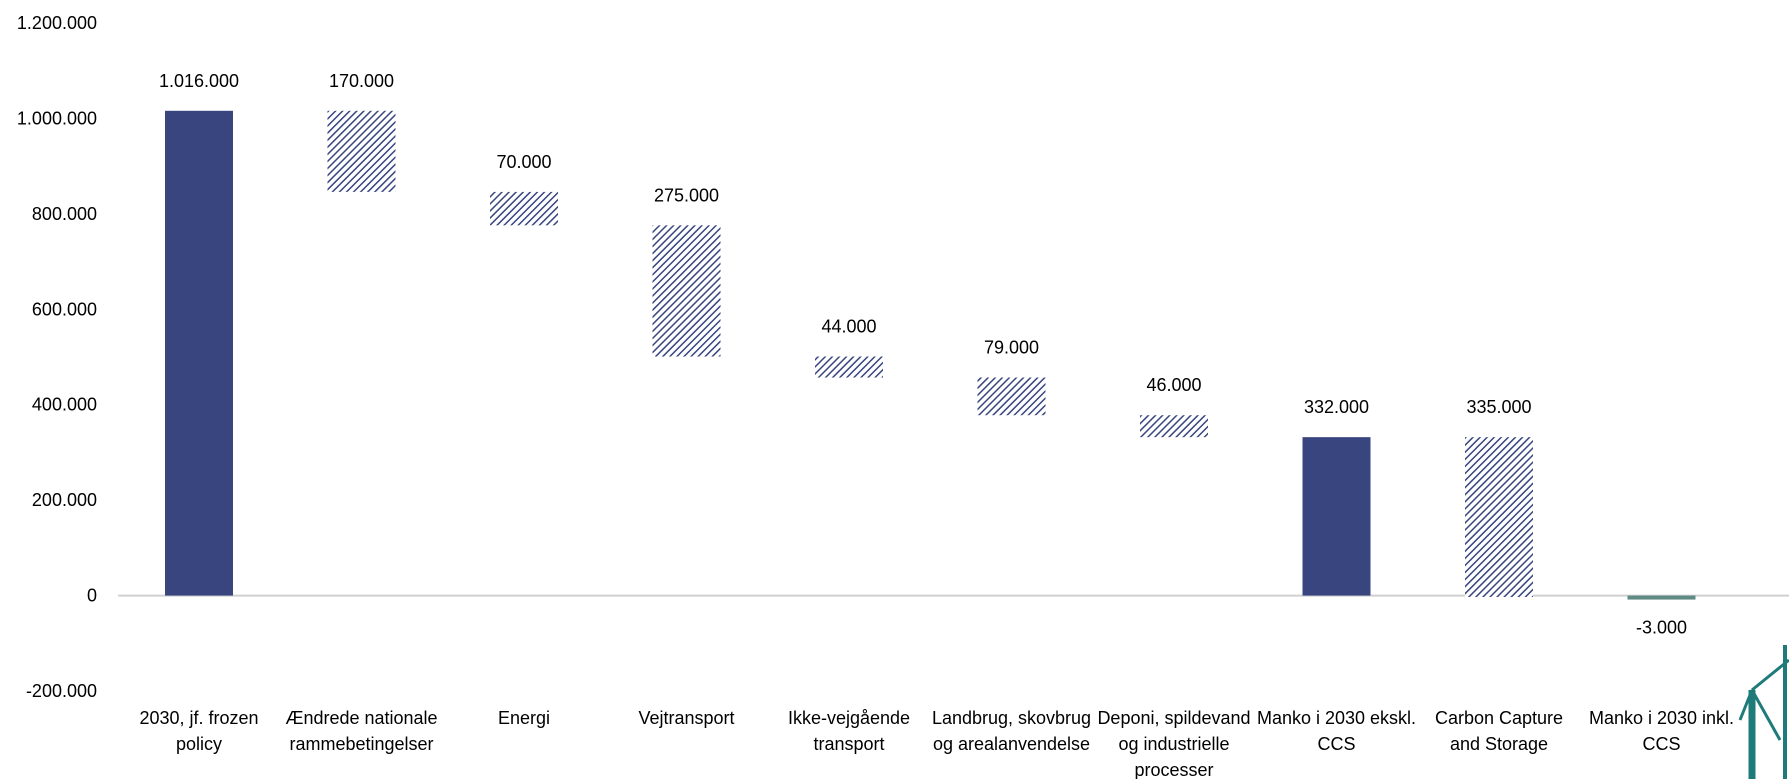 The width and height of the screenshot is (1789, 779). Describe the element at coordinates (1011, 731) in the screenshot. I see `category-label: Landbrug, skovbrug og arealanvendelse` at that location.